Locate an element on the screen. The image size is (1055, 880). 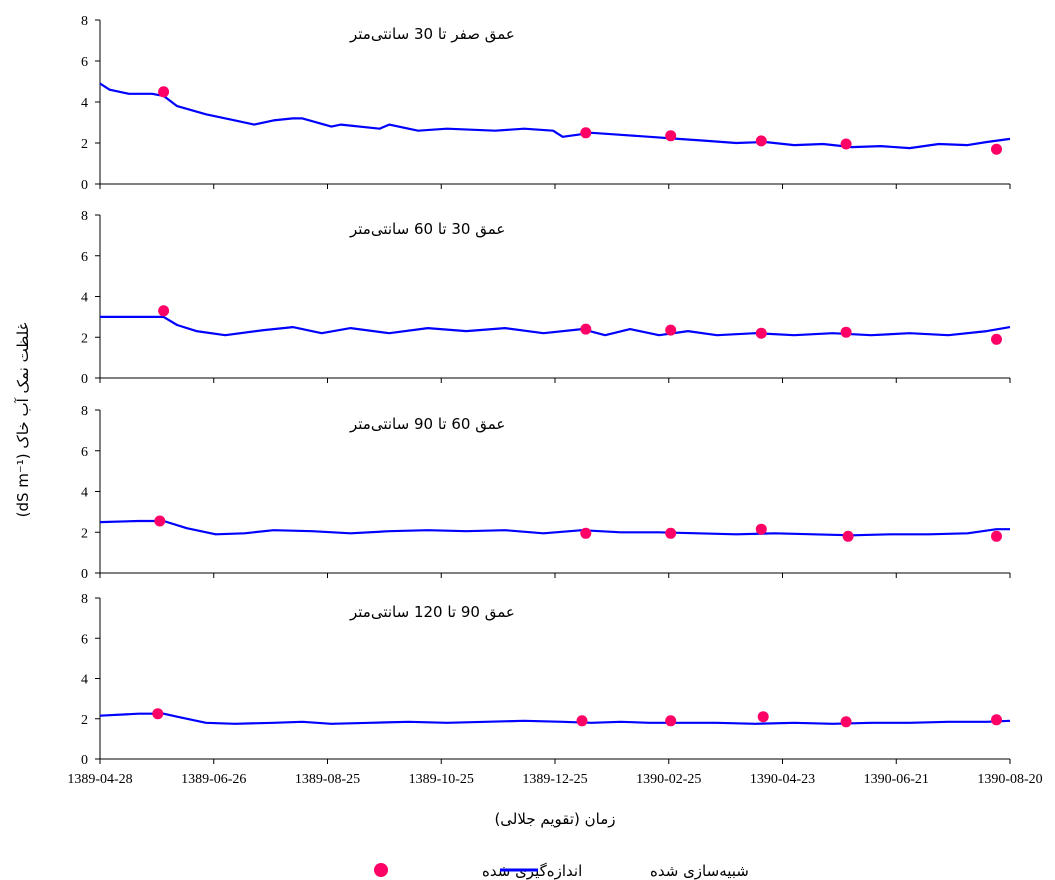
legend-simulated-label: شبیه‌سازی شده is located at coordinates (699, 871).